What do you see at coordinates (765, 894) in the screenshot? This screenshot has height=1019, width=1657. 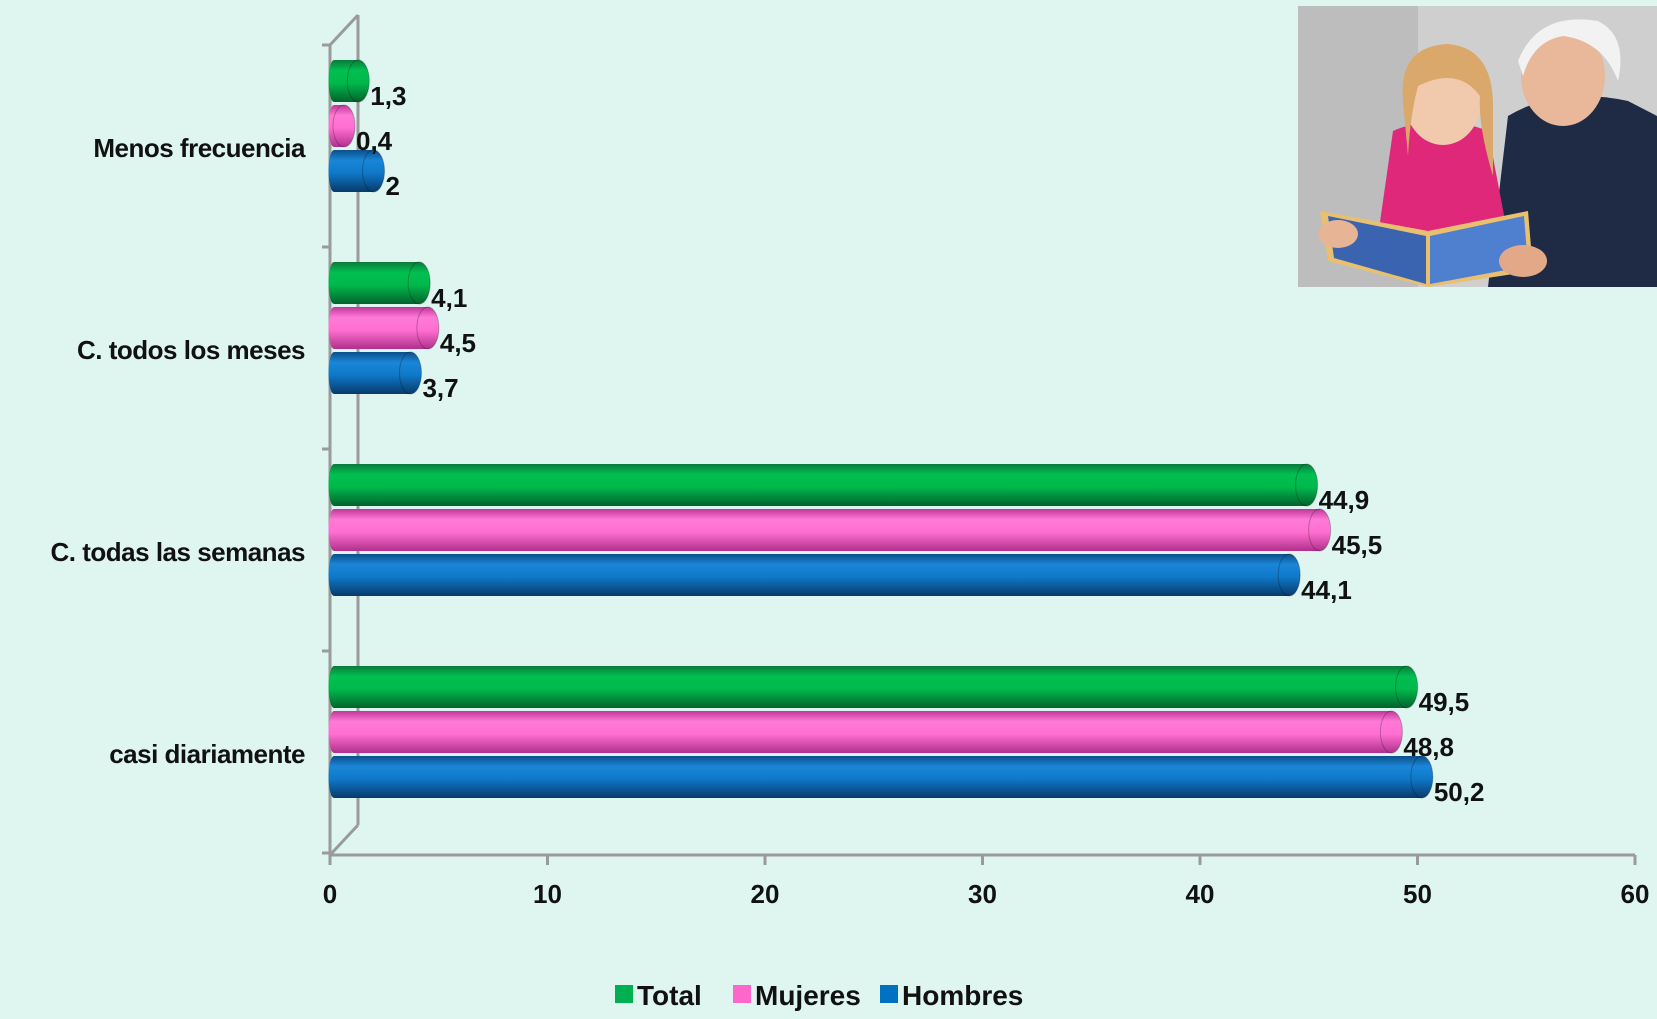 I see `x-tick-label-20: 20` at bounding box center [765, 894].